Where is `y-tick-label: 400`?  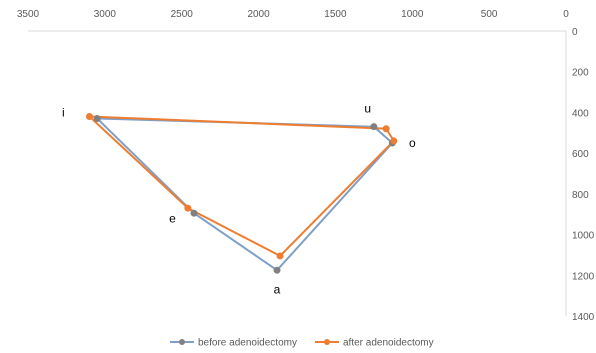 y-tick-label: 400 is located at coordinates (580, 113).